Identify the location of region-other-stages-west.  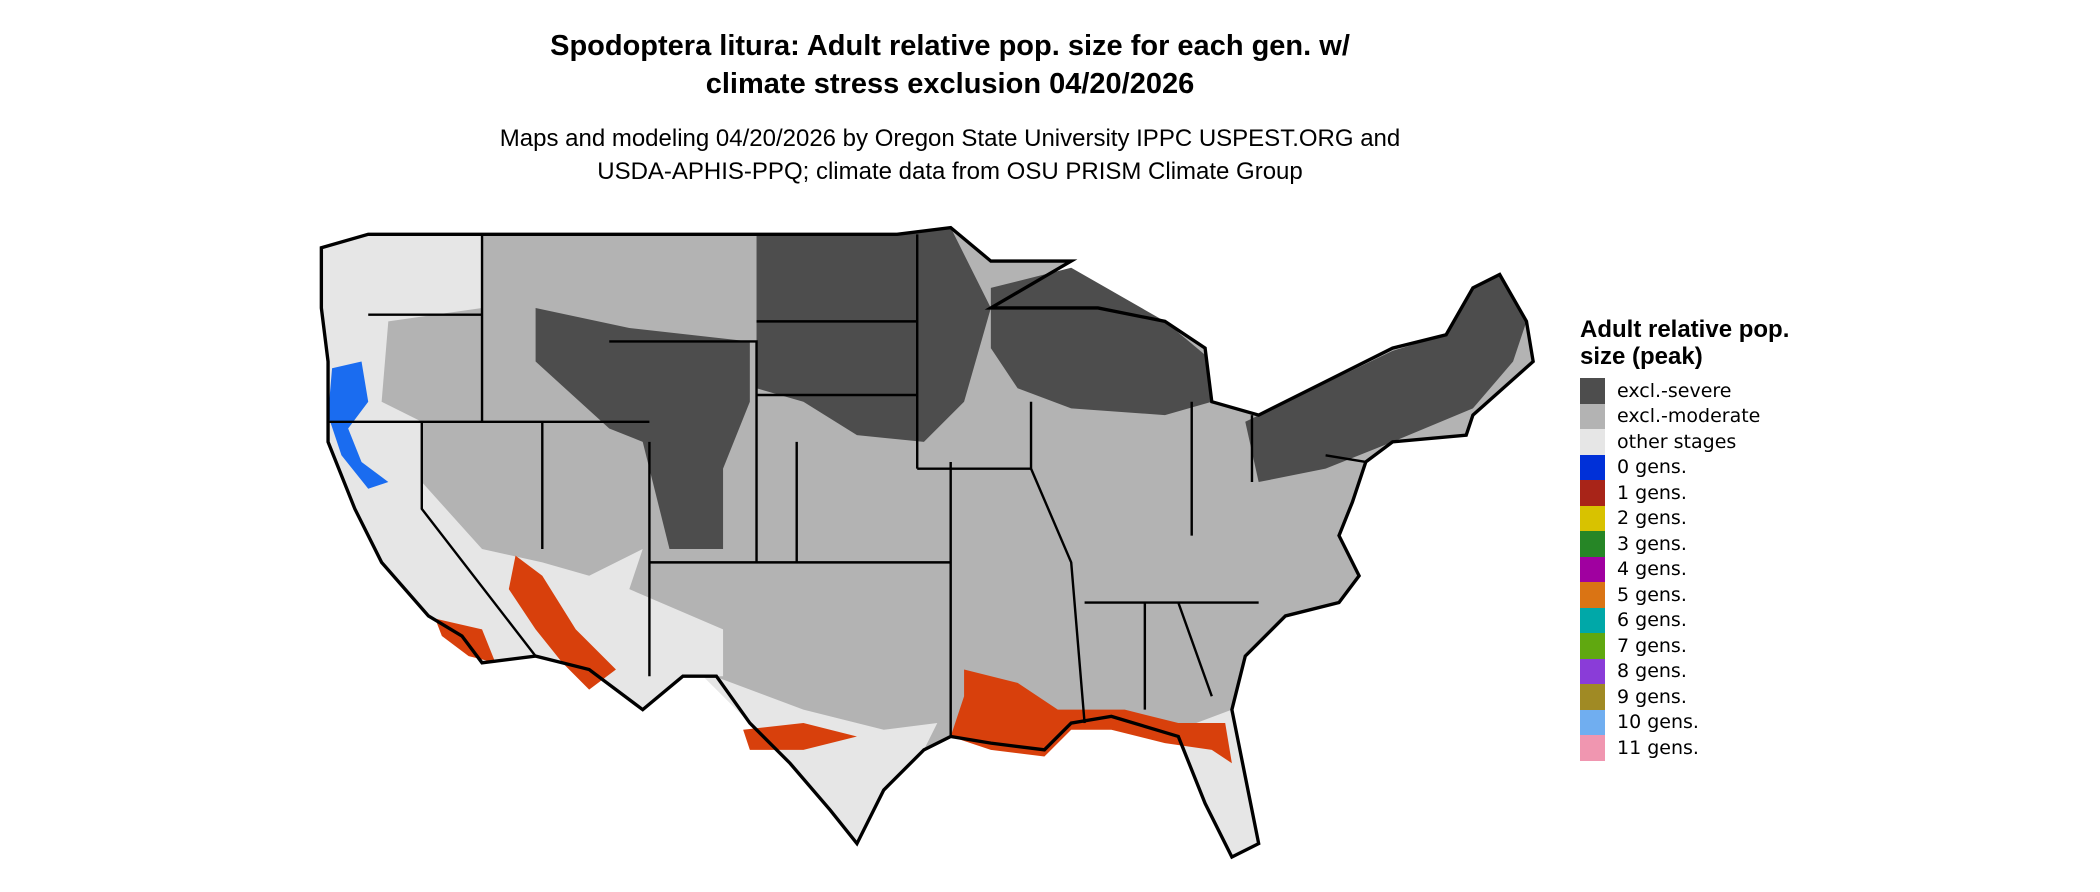
(522, 472).